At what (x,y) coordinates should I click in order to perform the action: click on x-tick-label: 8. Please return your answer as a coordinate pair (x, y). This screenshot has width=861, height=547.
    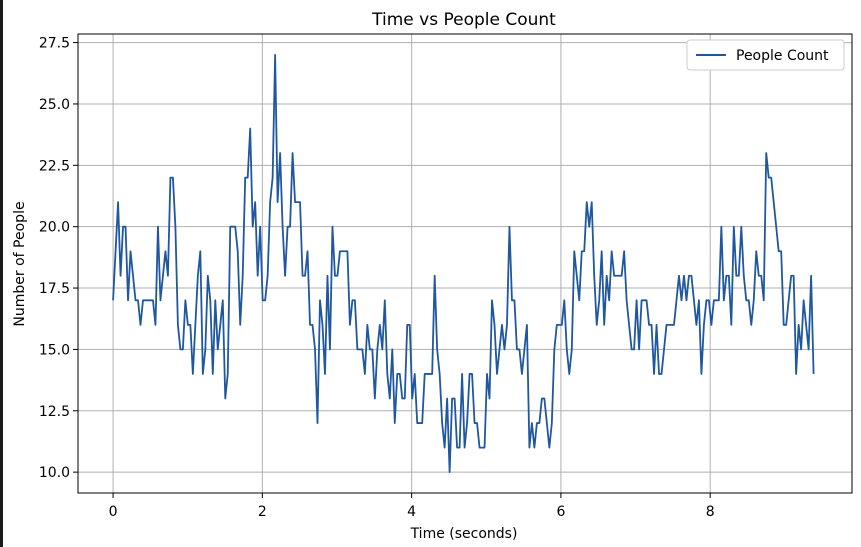
    Looking at the image, I should click on (710, 512).